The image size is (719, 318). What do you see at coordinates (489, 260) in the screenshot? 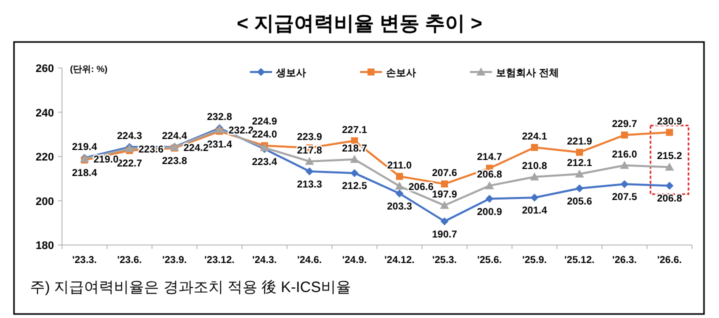
I see `x-tick-label: '25.6.` at bounding box center [489, 260].